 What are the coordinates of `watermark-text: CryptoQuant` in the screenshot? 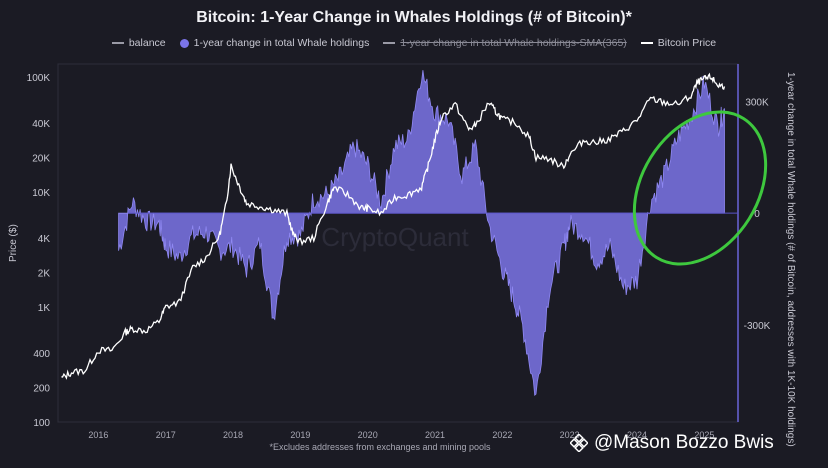 It's located at (395, 237).